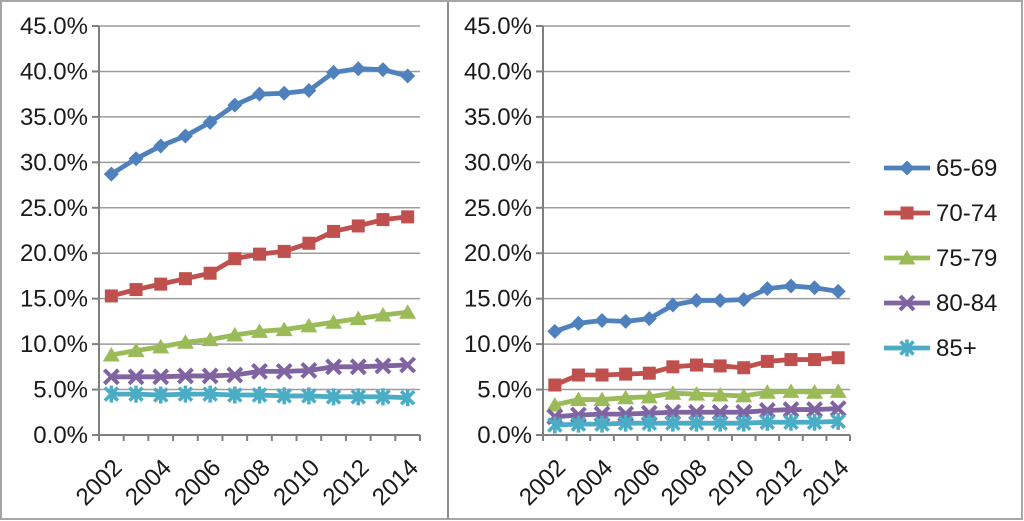 The height and width of the screenshot is (521, 1024). What do you see at coordinates (940, 258) in the screenshot?
I see `legend-item-75-79: 75-79` at bounding box center [940, 258].